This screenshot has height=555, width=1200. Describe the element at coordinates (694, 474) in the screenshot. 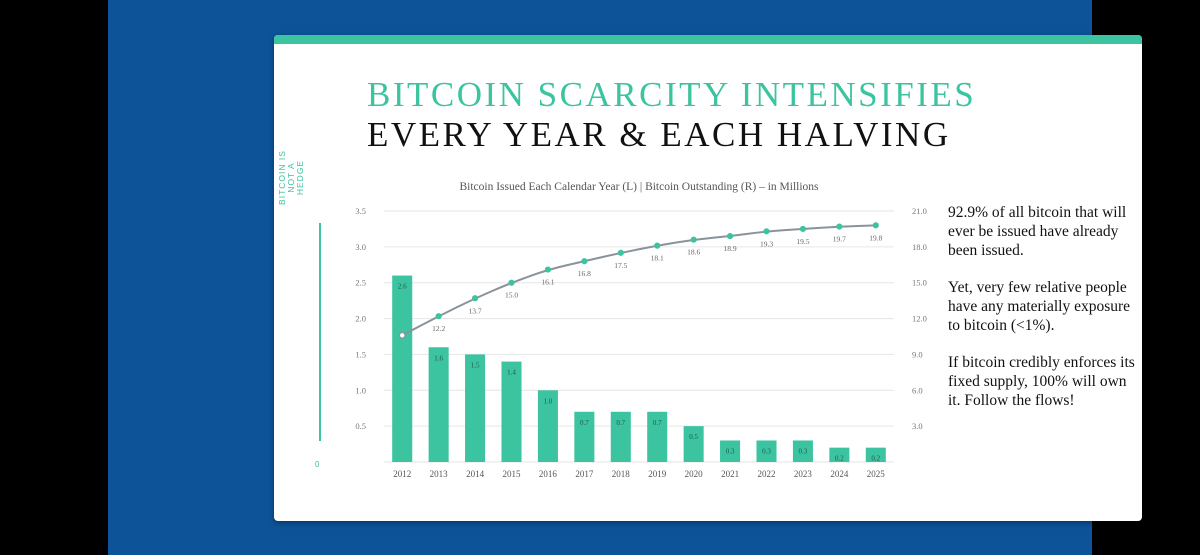

I see `x-tick-label: 2020` at that location.